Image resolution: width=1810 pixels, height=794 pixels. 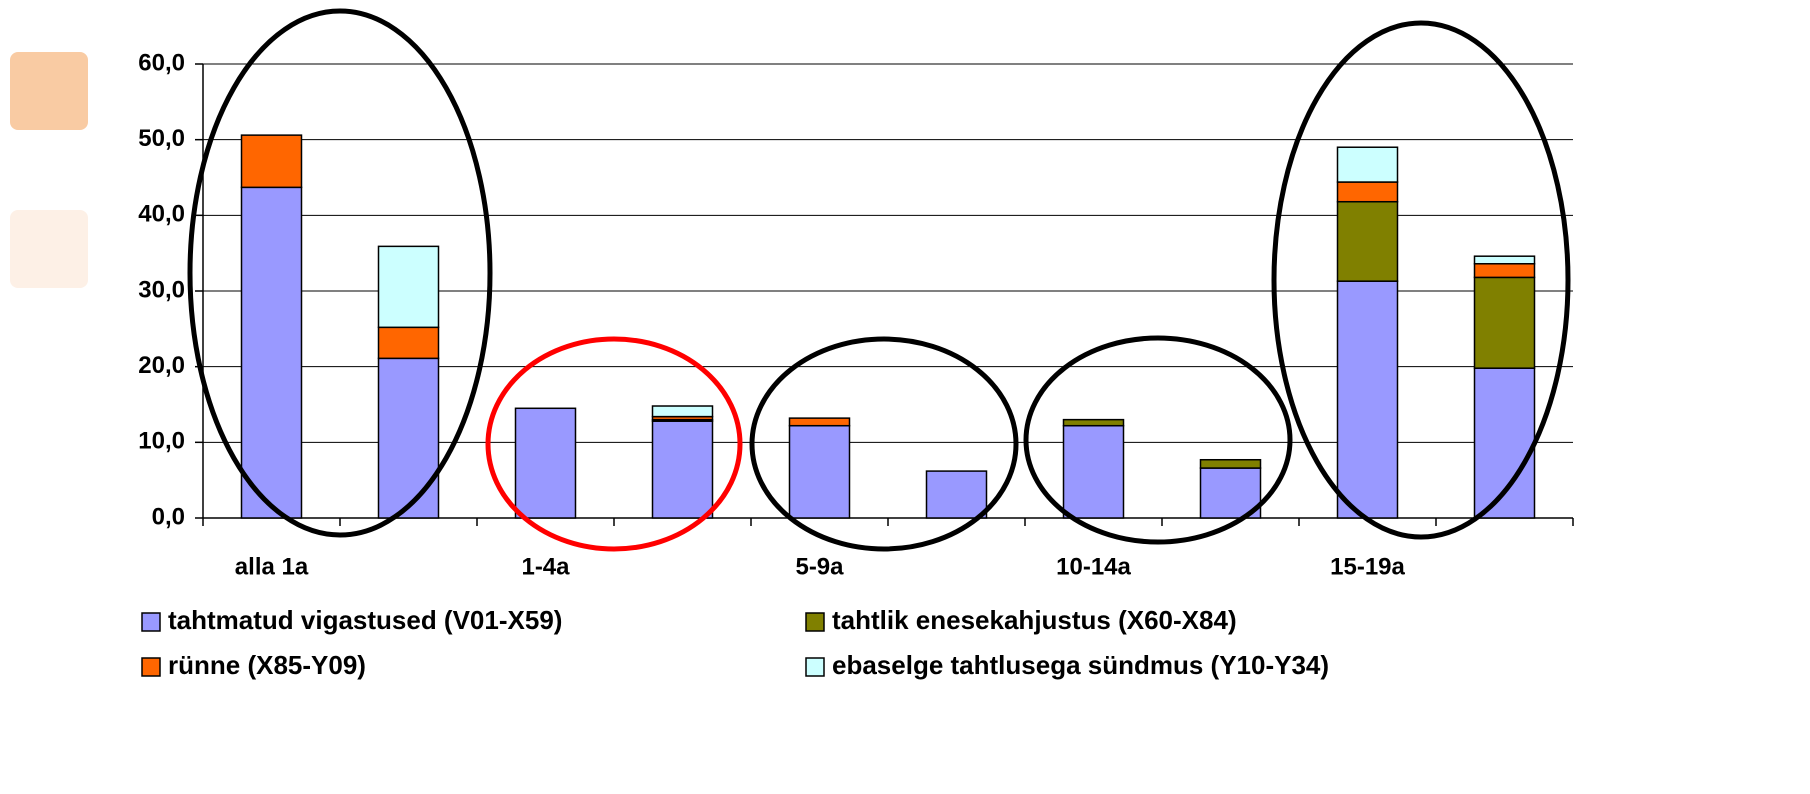 I want to click on y-tick-label: 30,0, so click(x=161, y=289).